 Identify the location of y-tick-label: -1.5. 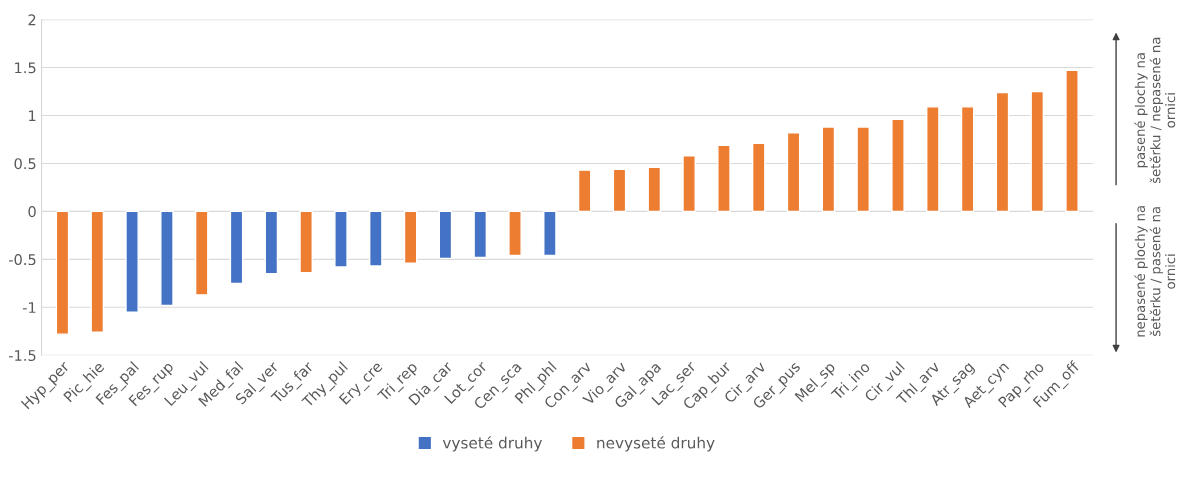
(22, 355).